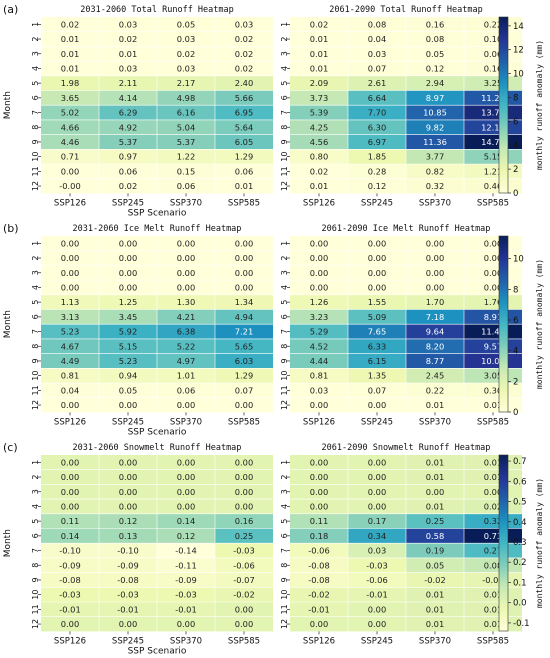 The height and width of the screenshot is (658, 550). What do you see at coordinates (435, 376) in the screenshot?
I see `cell-value-label: 2.45` at bounding box center [435, 376].